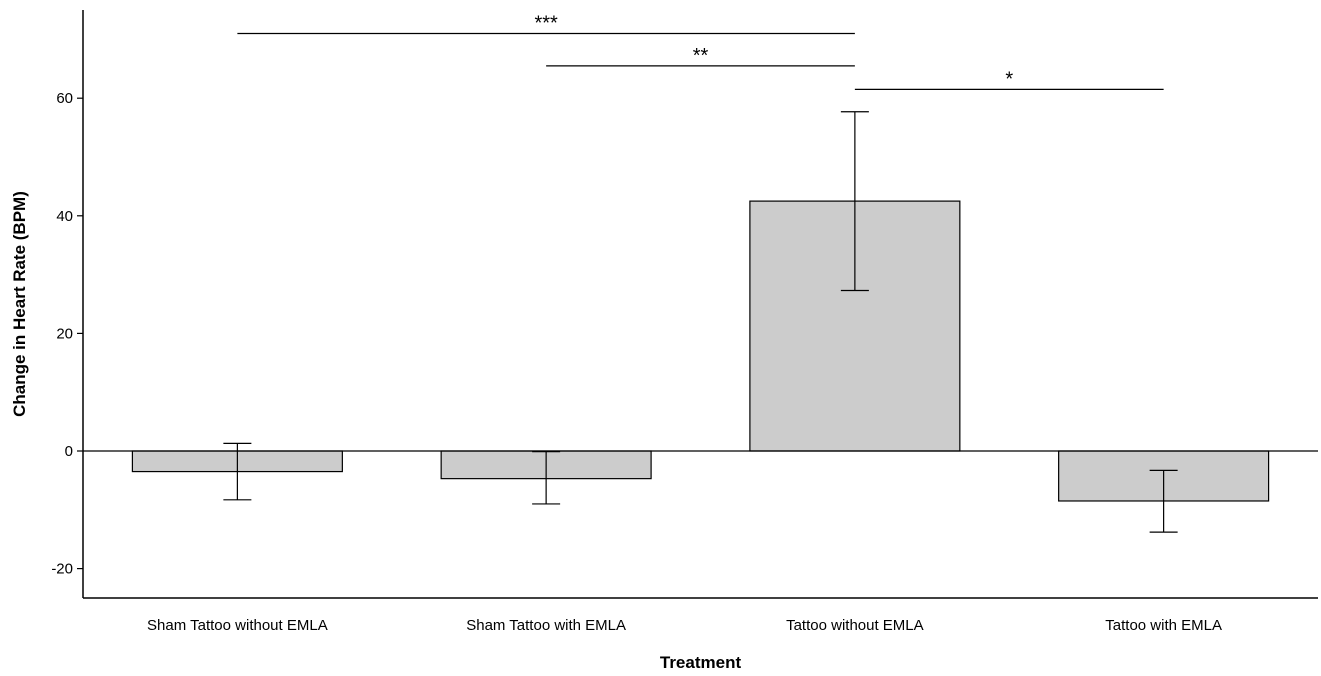 The image size is (1321, 676). What do you see at coordinates (701, 662) in the screenshot?
I see `x-axis-title: Treatment` at bounding box center [701, 662].